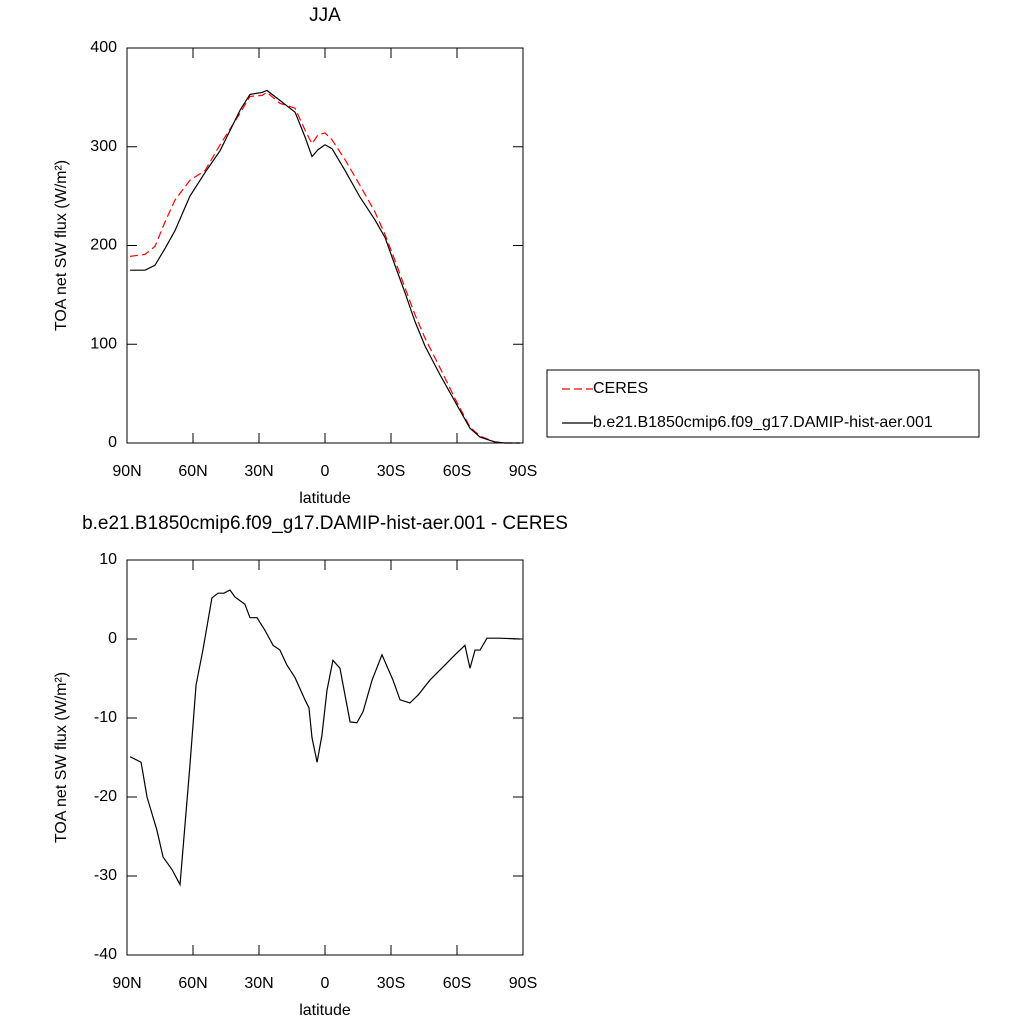  What do you see at coordinates (105, 717) in the screenshot?
I see `y-tick-label: -10` at bounding box center [105, 717].